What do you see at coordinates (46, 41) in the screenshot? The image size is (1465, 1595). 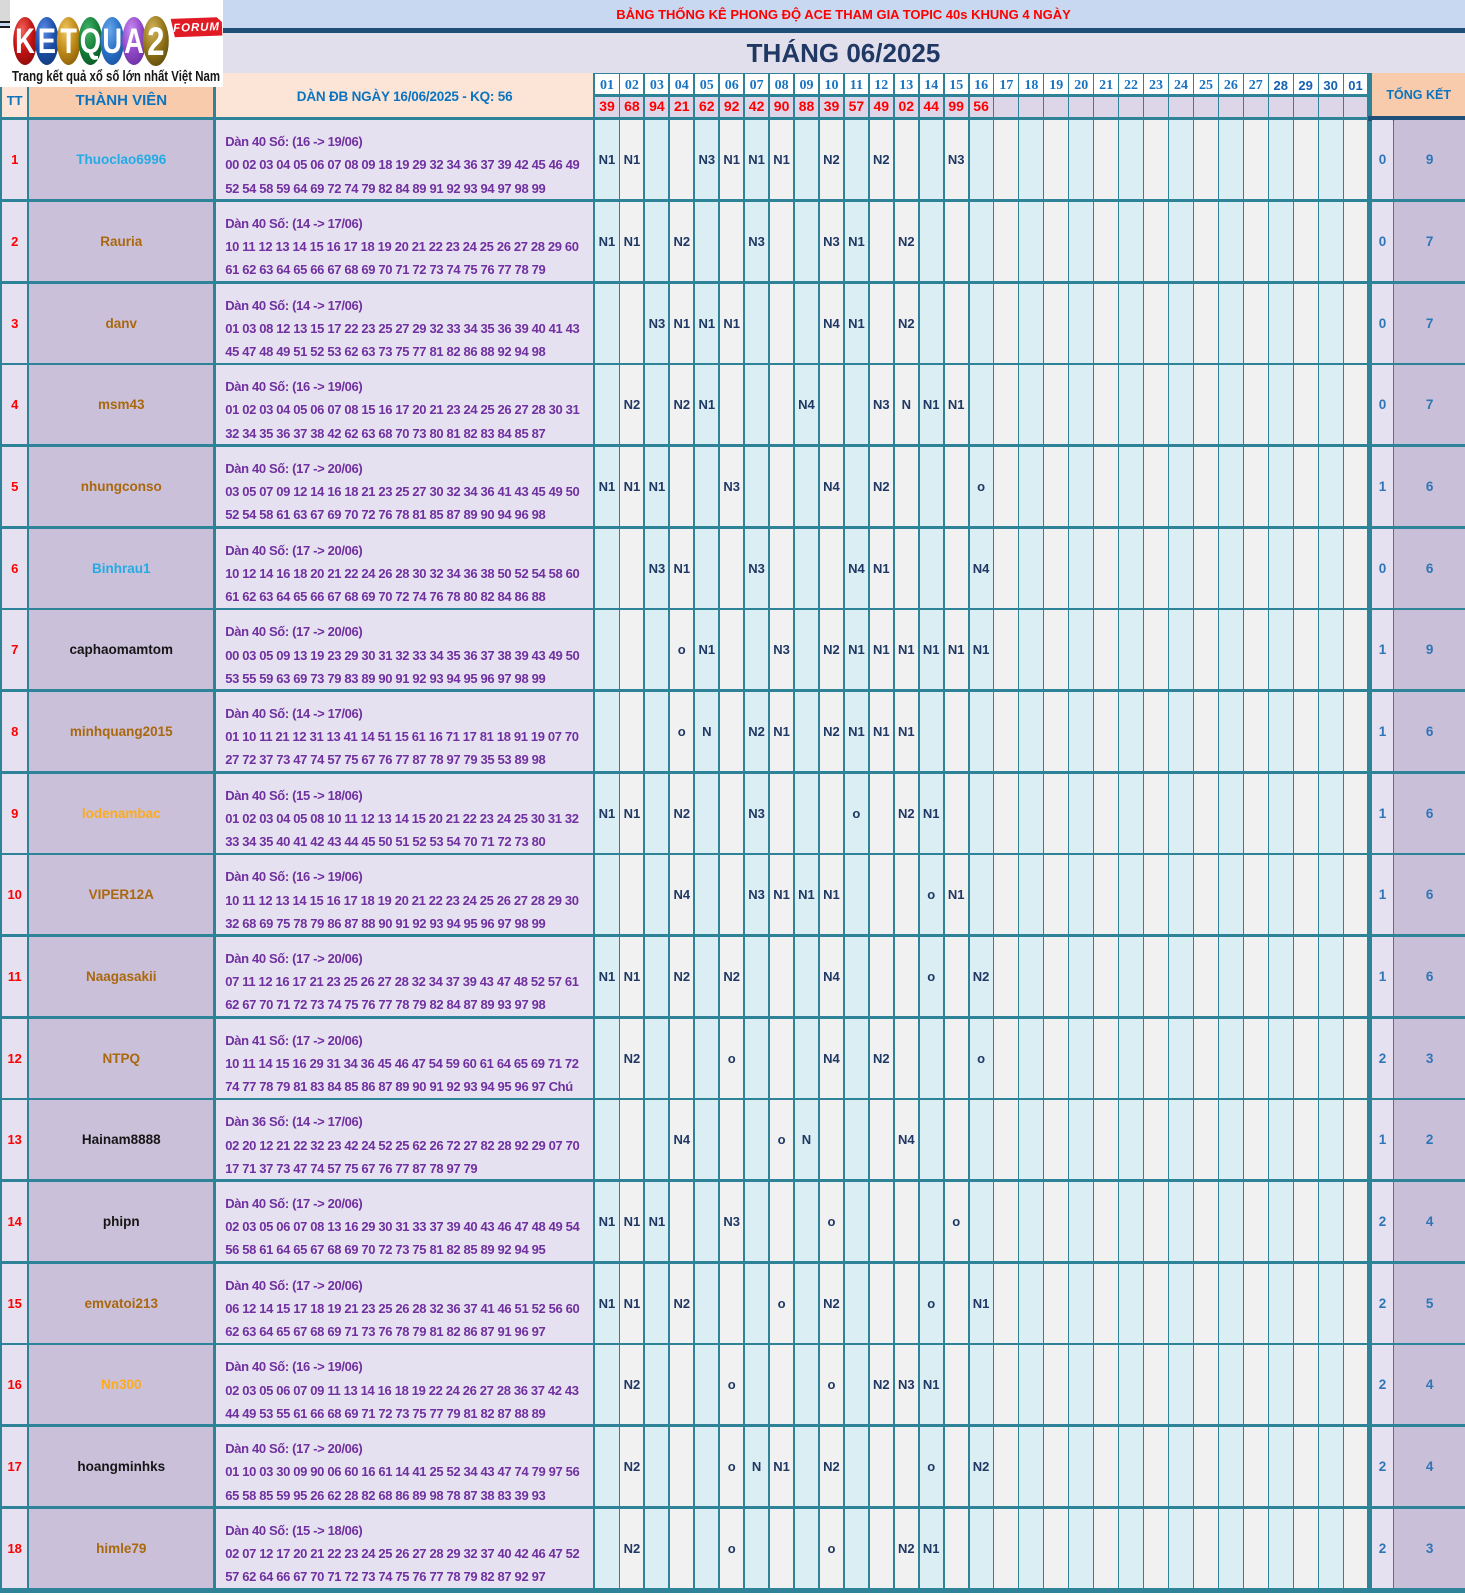 I see `svg-text: E` at bounding box center [46, 41].